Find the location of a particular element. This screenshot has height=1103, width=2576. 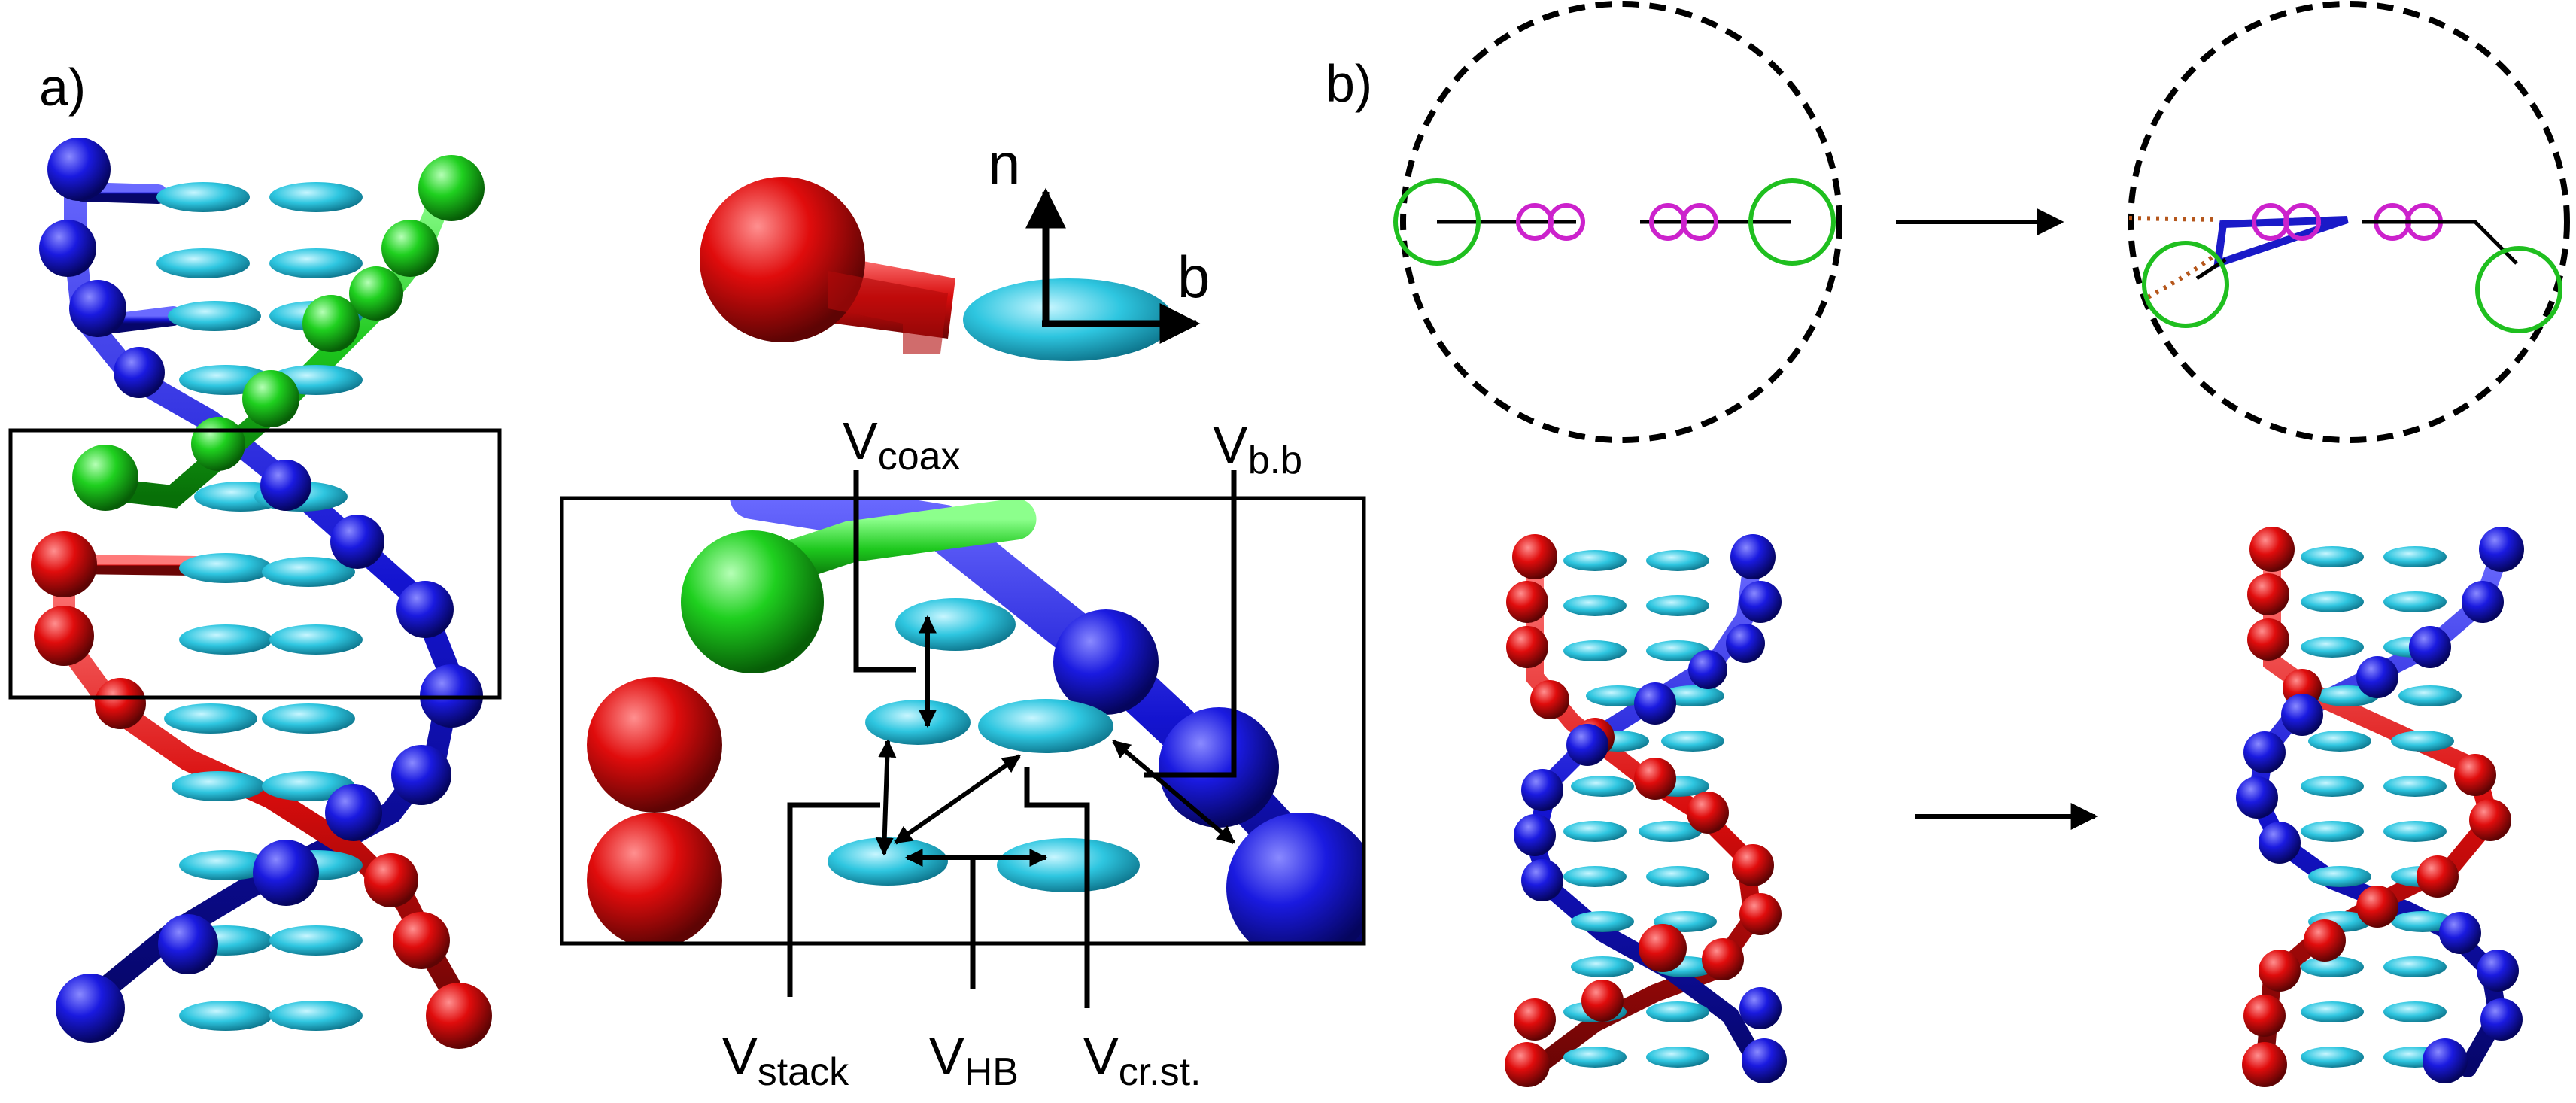

nucleotide-model is located at coordinates (937, 269).